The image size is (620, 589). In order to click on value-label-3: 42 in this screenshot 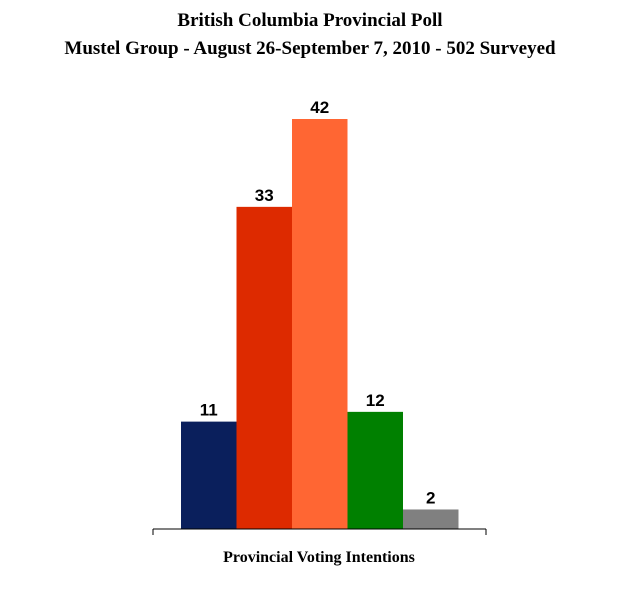, I will do `click(319, 107)`.